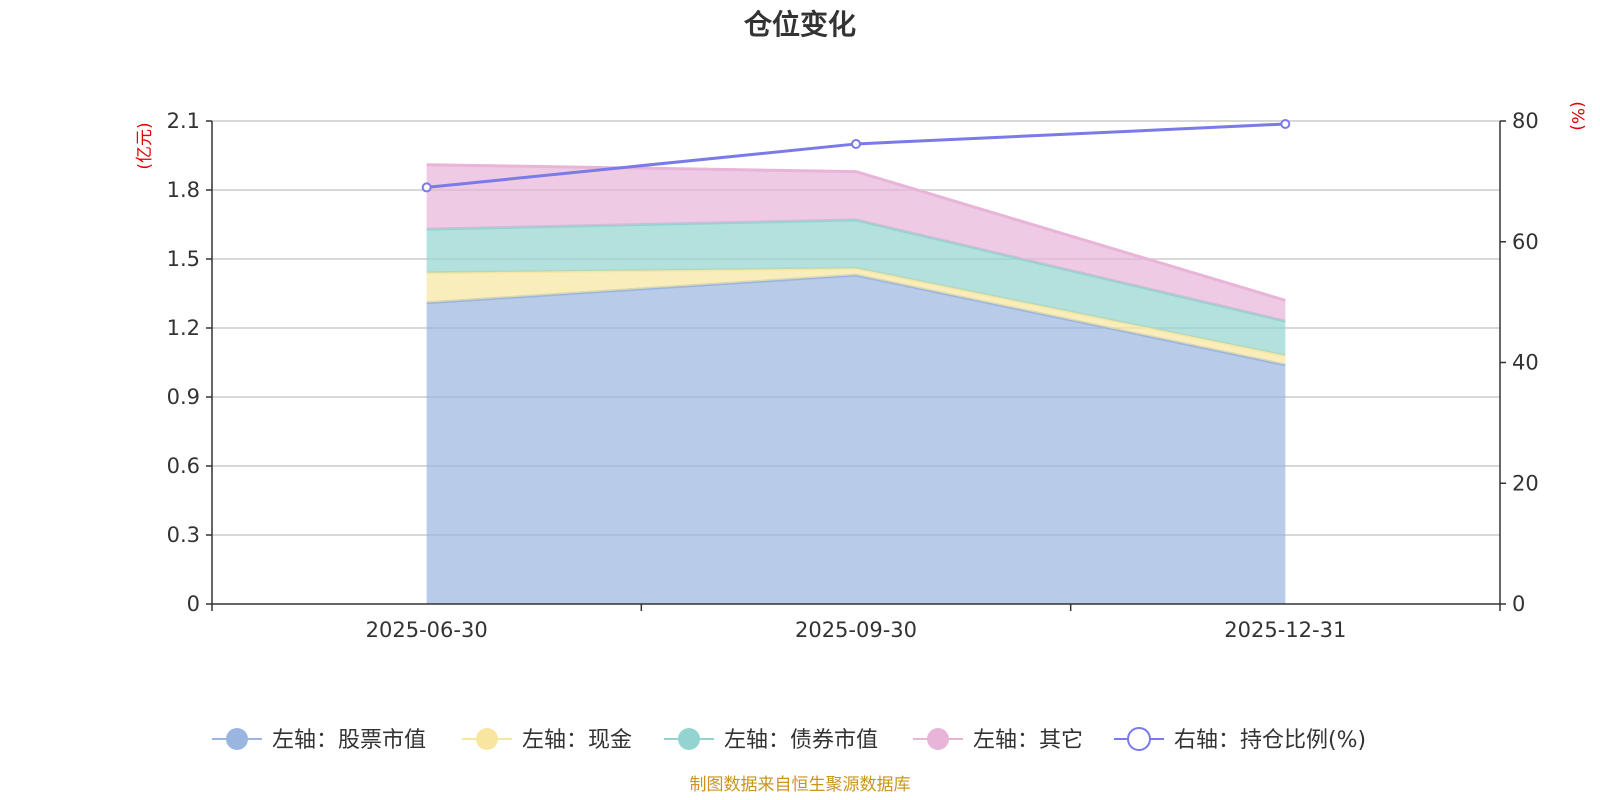  Describe the element at coordinates (183, 190) in the screenshot. I see `left-axis-tick-label: 1.8` at that location.